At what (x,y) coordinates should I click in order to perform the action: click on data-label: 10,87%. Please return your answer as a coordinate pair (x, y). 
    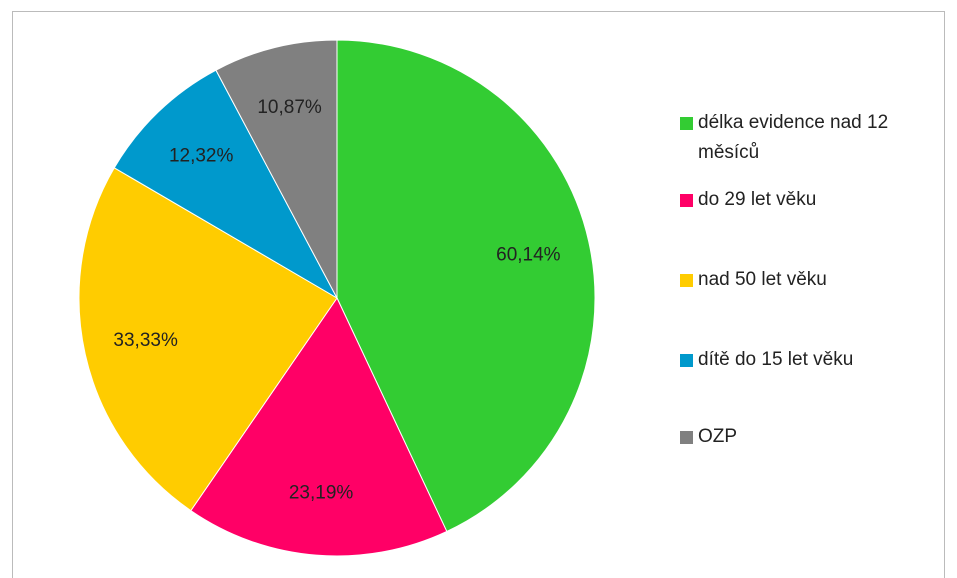
    Looking at the image, I should click on (289, 107).